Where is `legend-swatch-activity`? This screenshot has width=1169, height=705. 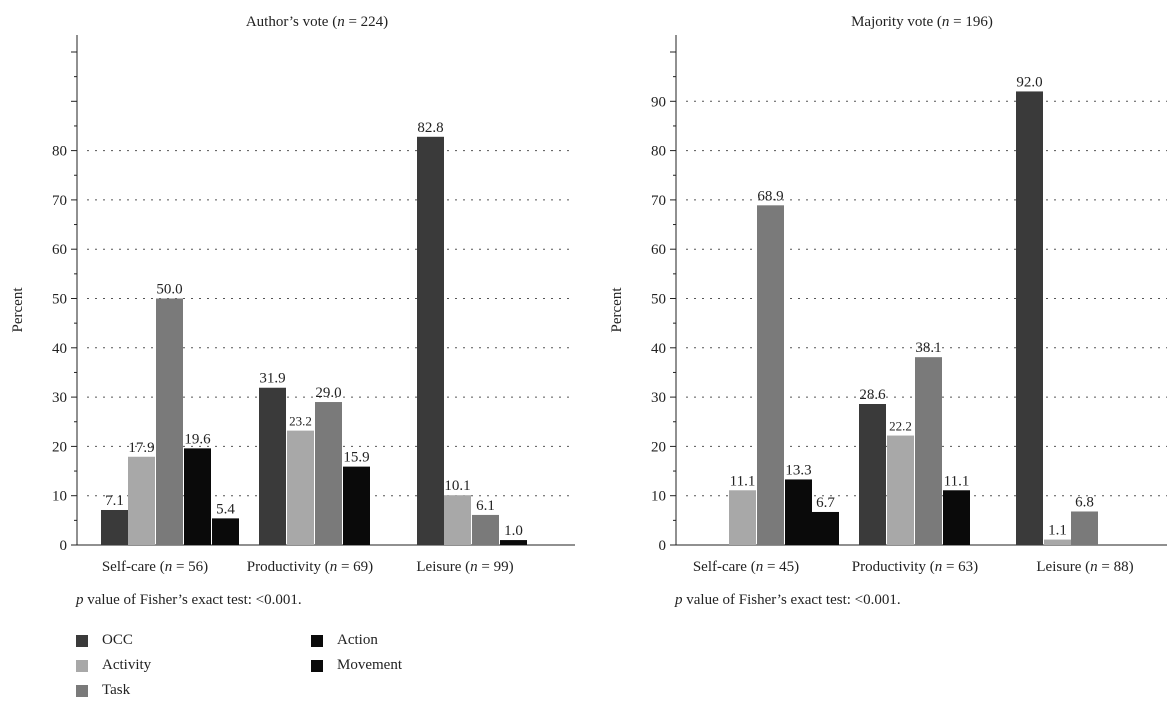
legend-swatch-activity is located at coordinates (82, 665).